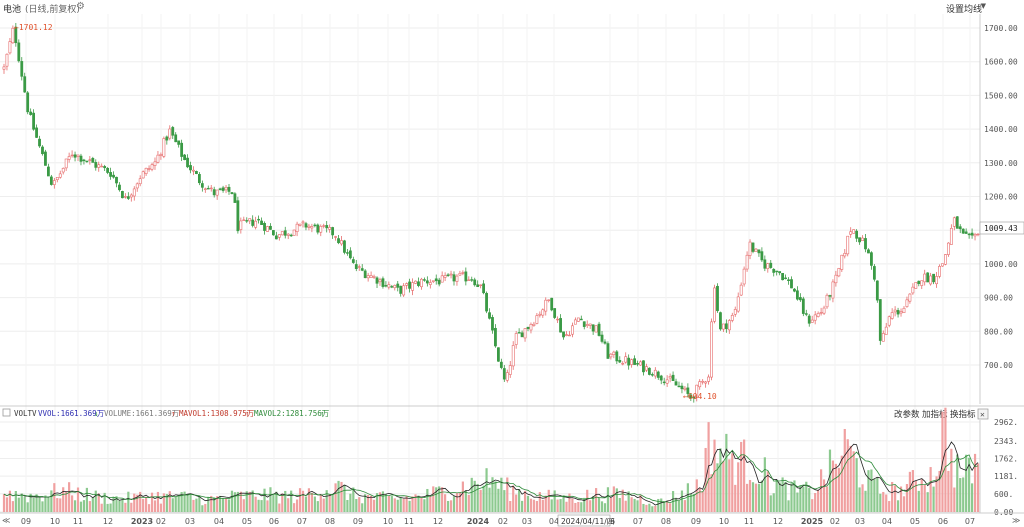 The height and width of the screenshot is (527, 1024). What do you see at coordinates (1001, 28) in the screenshot?
I see `price-tick-label: 1700.00` at bounding box center [1001, 28].